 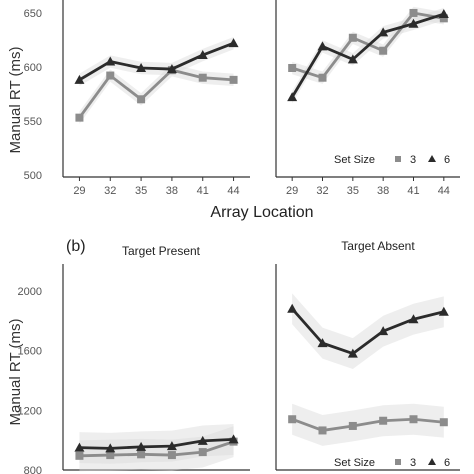 I want to click on y-tick-label: 2000, so click(x=30, y=292).